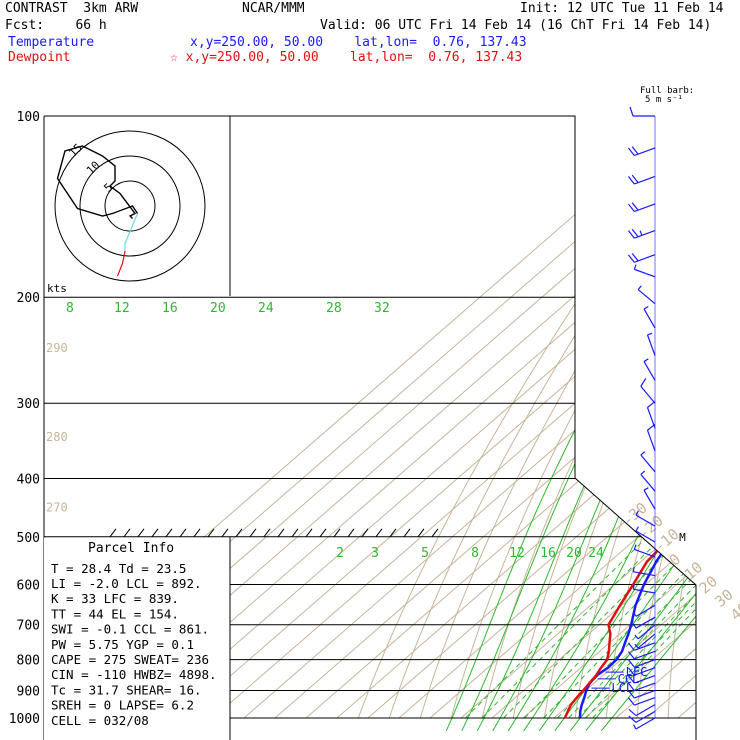 The height and width of the screenshot is (740, 740). What do you see at coordinates (131, 548) in the screenshot?
I see `parcel-info-title: Parcel Info` at bounding box center [131, 548].